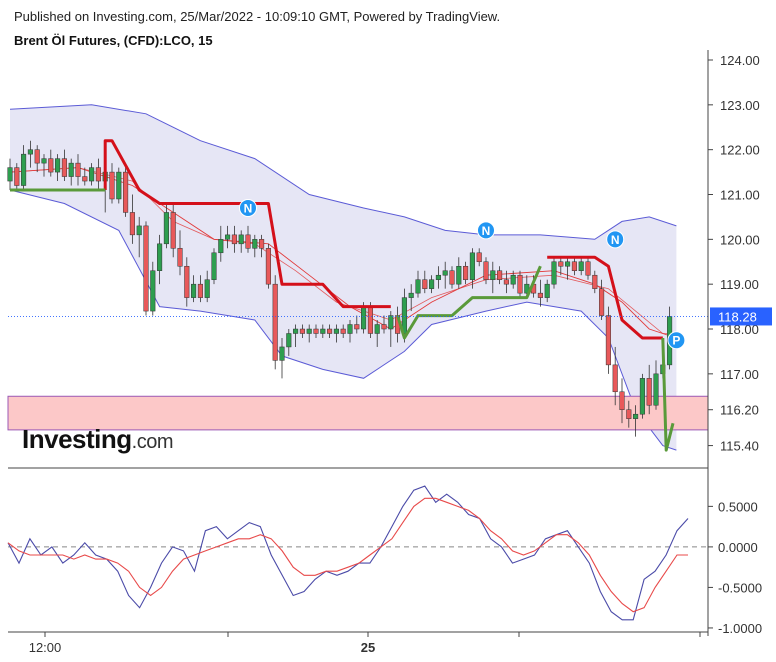 Image resolution: width=776 pixels, height=662 pixels. Describe the element at coordinates (740, 105) in the screenshot. I see `y-tick-label: 123.00` at that location.